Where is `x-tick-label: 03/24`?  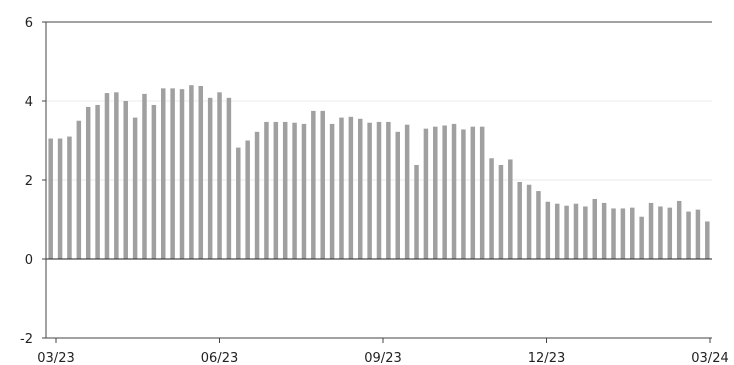
x-tick-label: 03/24 is located at coordinates (709, 358).